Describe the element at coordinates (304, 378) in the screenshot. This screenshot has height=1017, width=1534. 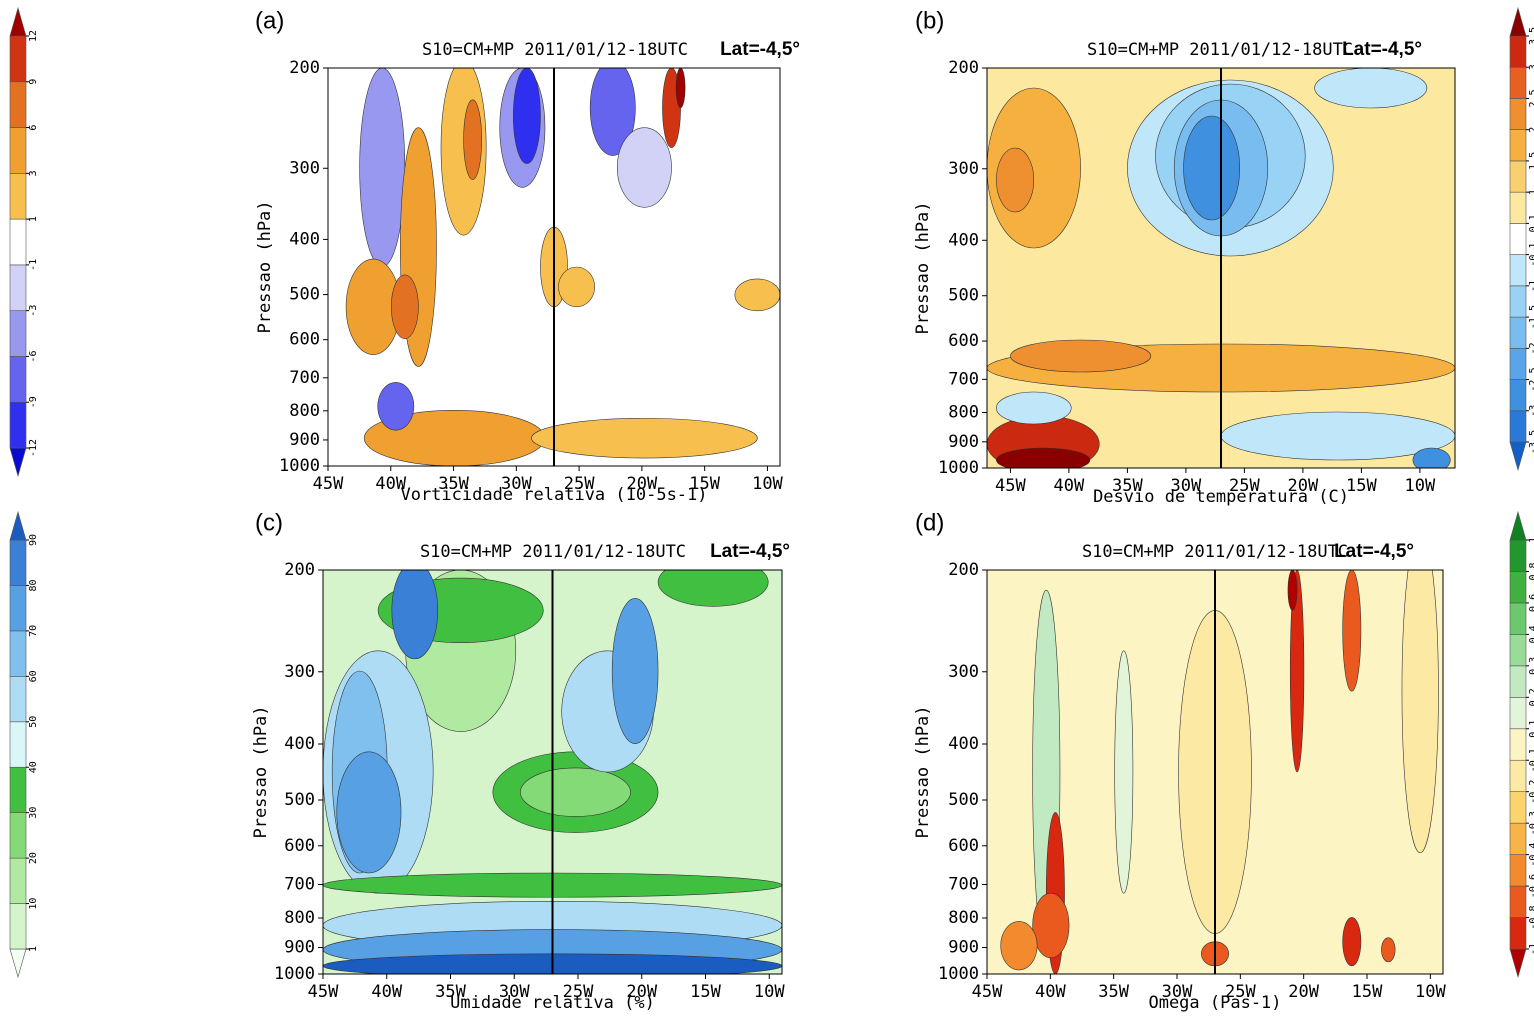
I see `y-tick-label: 700` at that location.